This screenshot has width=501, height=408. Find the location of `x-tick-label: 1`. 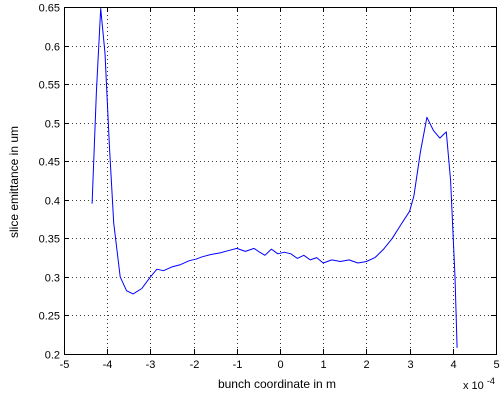

x-tick-label: 1 is located at coordinates (323, 365).